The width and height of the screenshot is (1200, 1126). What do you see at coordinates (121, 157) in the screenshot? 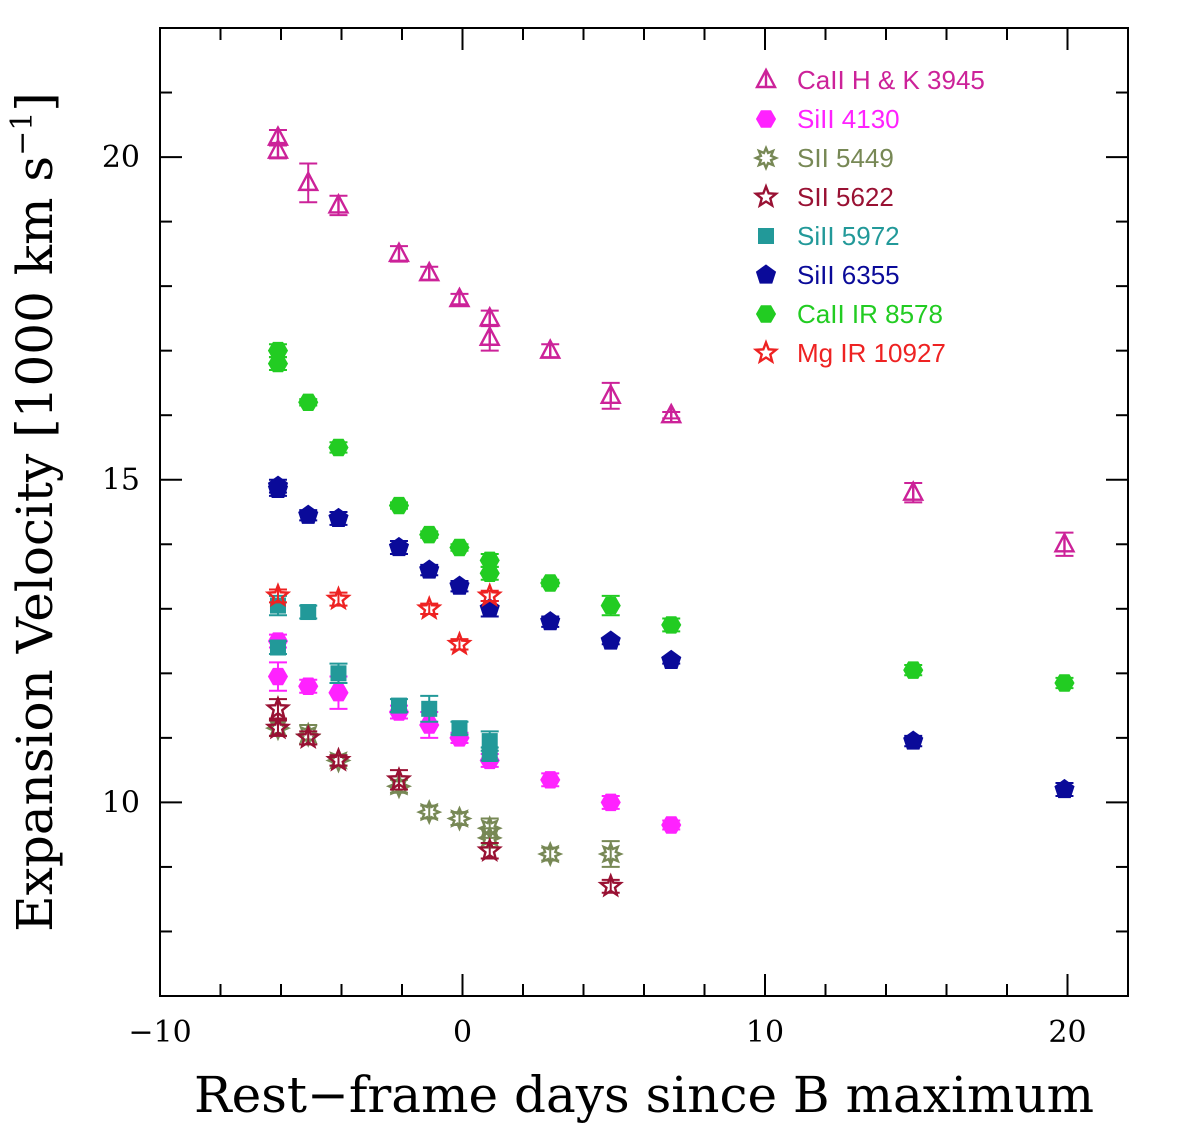
I see `y-tick-label: 20` at bounding box center [121, 157].